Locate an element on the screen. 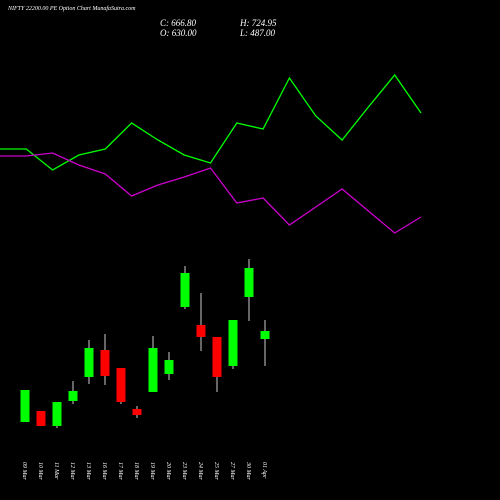 This screenshot has width=500, height=500. x-tick-label: 24 Mar is located at coordinates (200, 471).